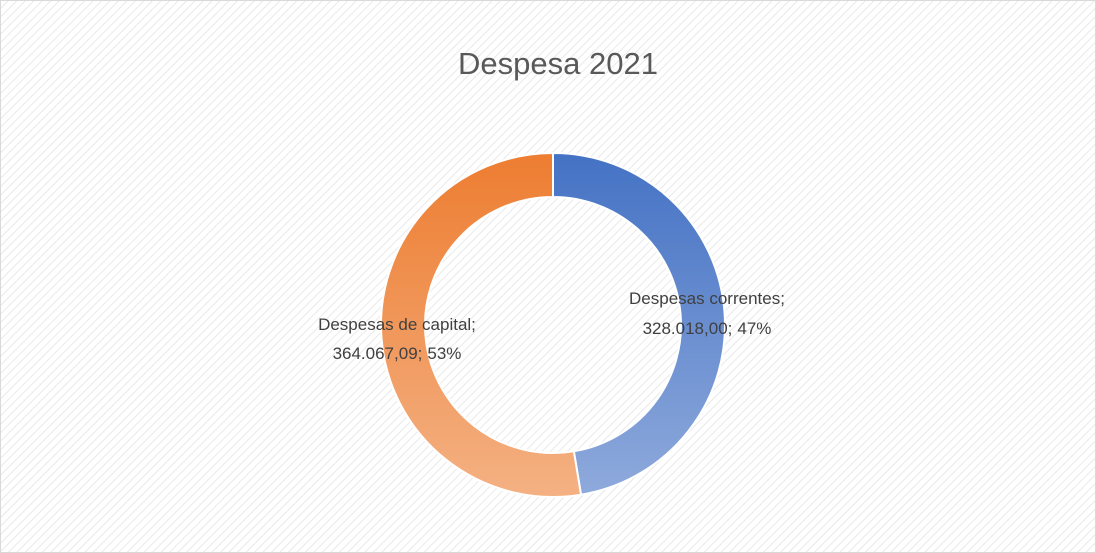  Describe the element at coordinates (685, 328) in the screenshot. I see `label-value: 328.018,00` at that location.